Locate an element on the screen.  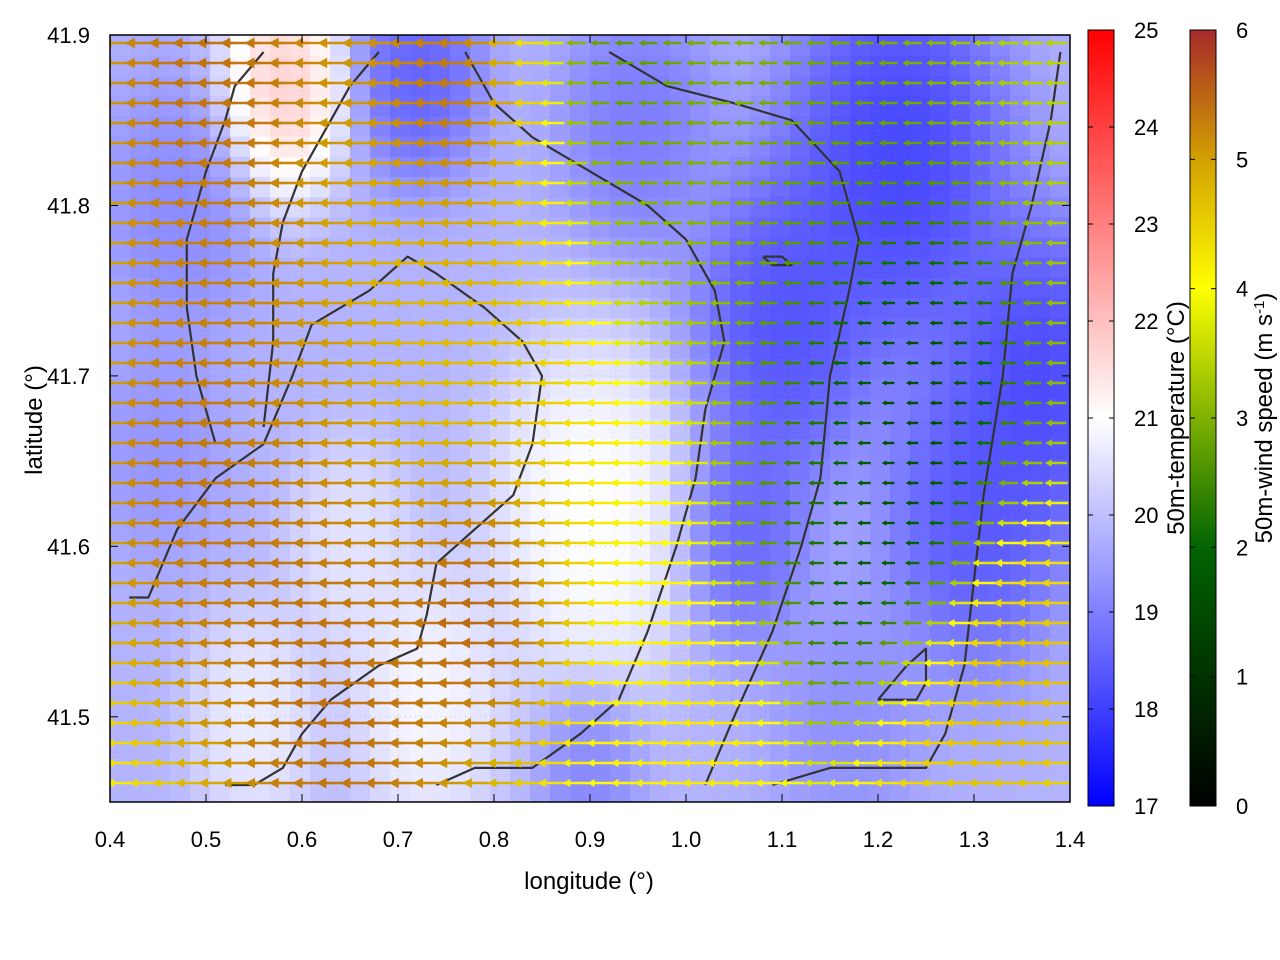
x-tick-label: 1.1 is located at coordinates (782, 839).